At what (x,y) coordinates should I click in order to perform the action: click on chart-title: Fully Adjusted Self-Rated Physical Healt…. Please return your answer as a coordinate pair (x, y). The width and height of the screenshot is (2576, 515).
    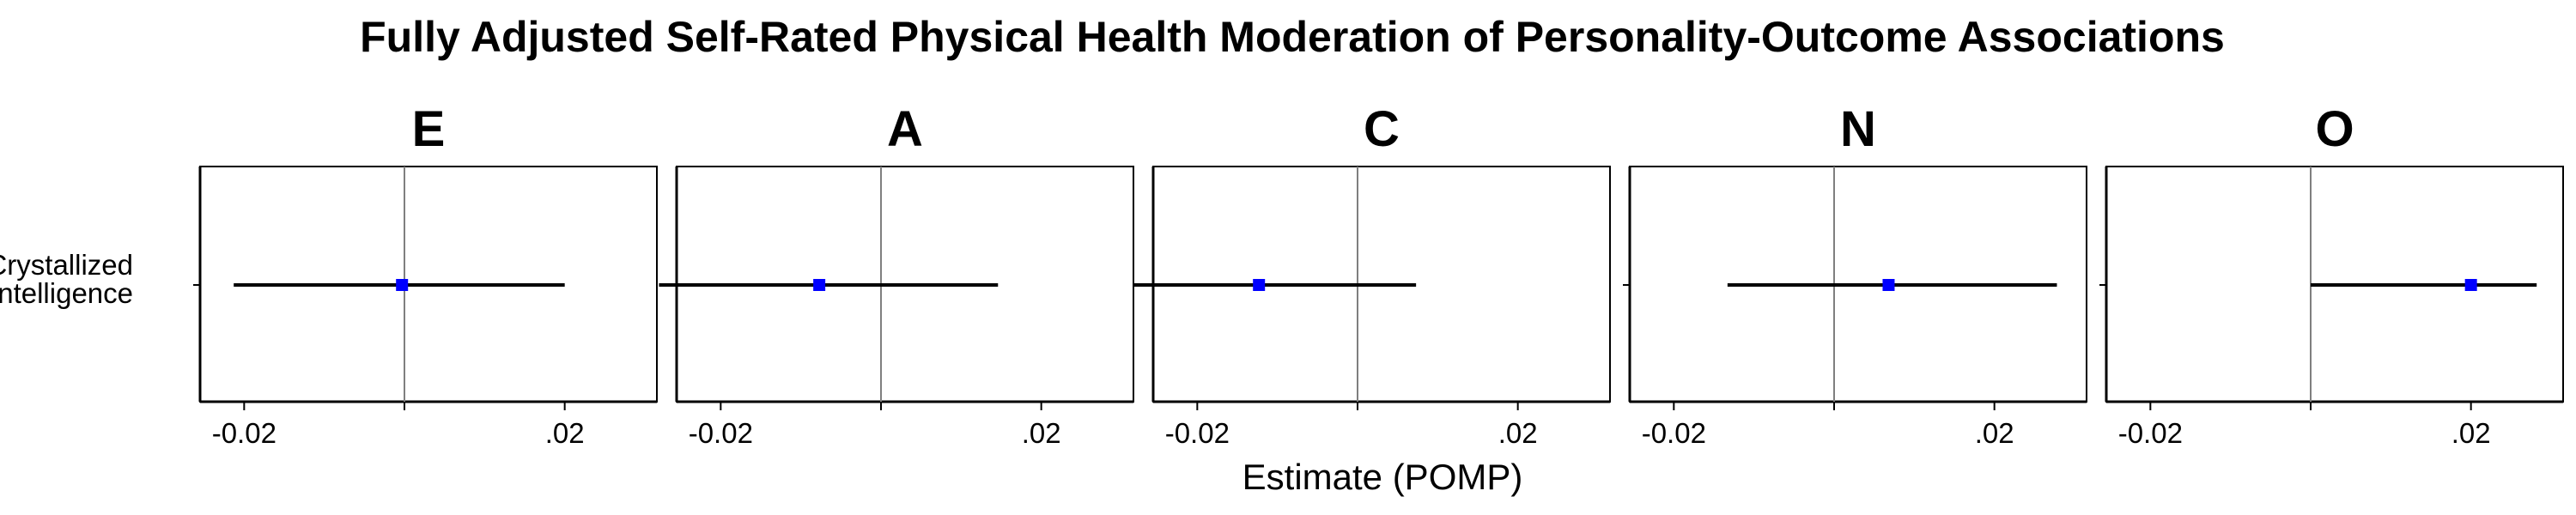
    Looking at the image, I should click on (1292, 37).